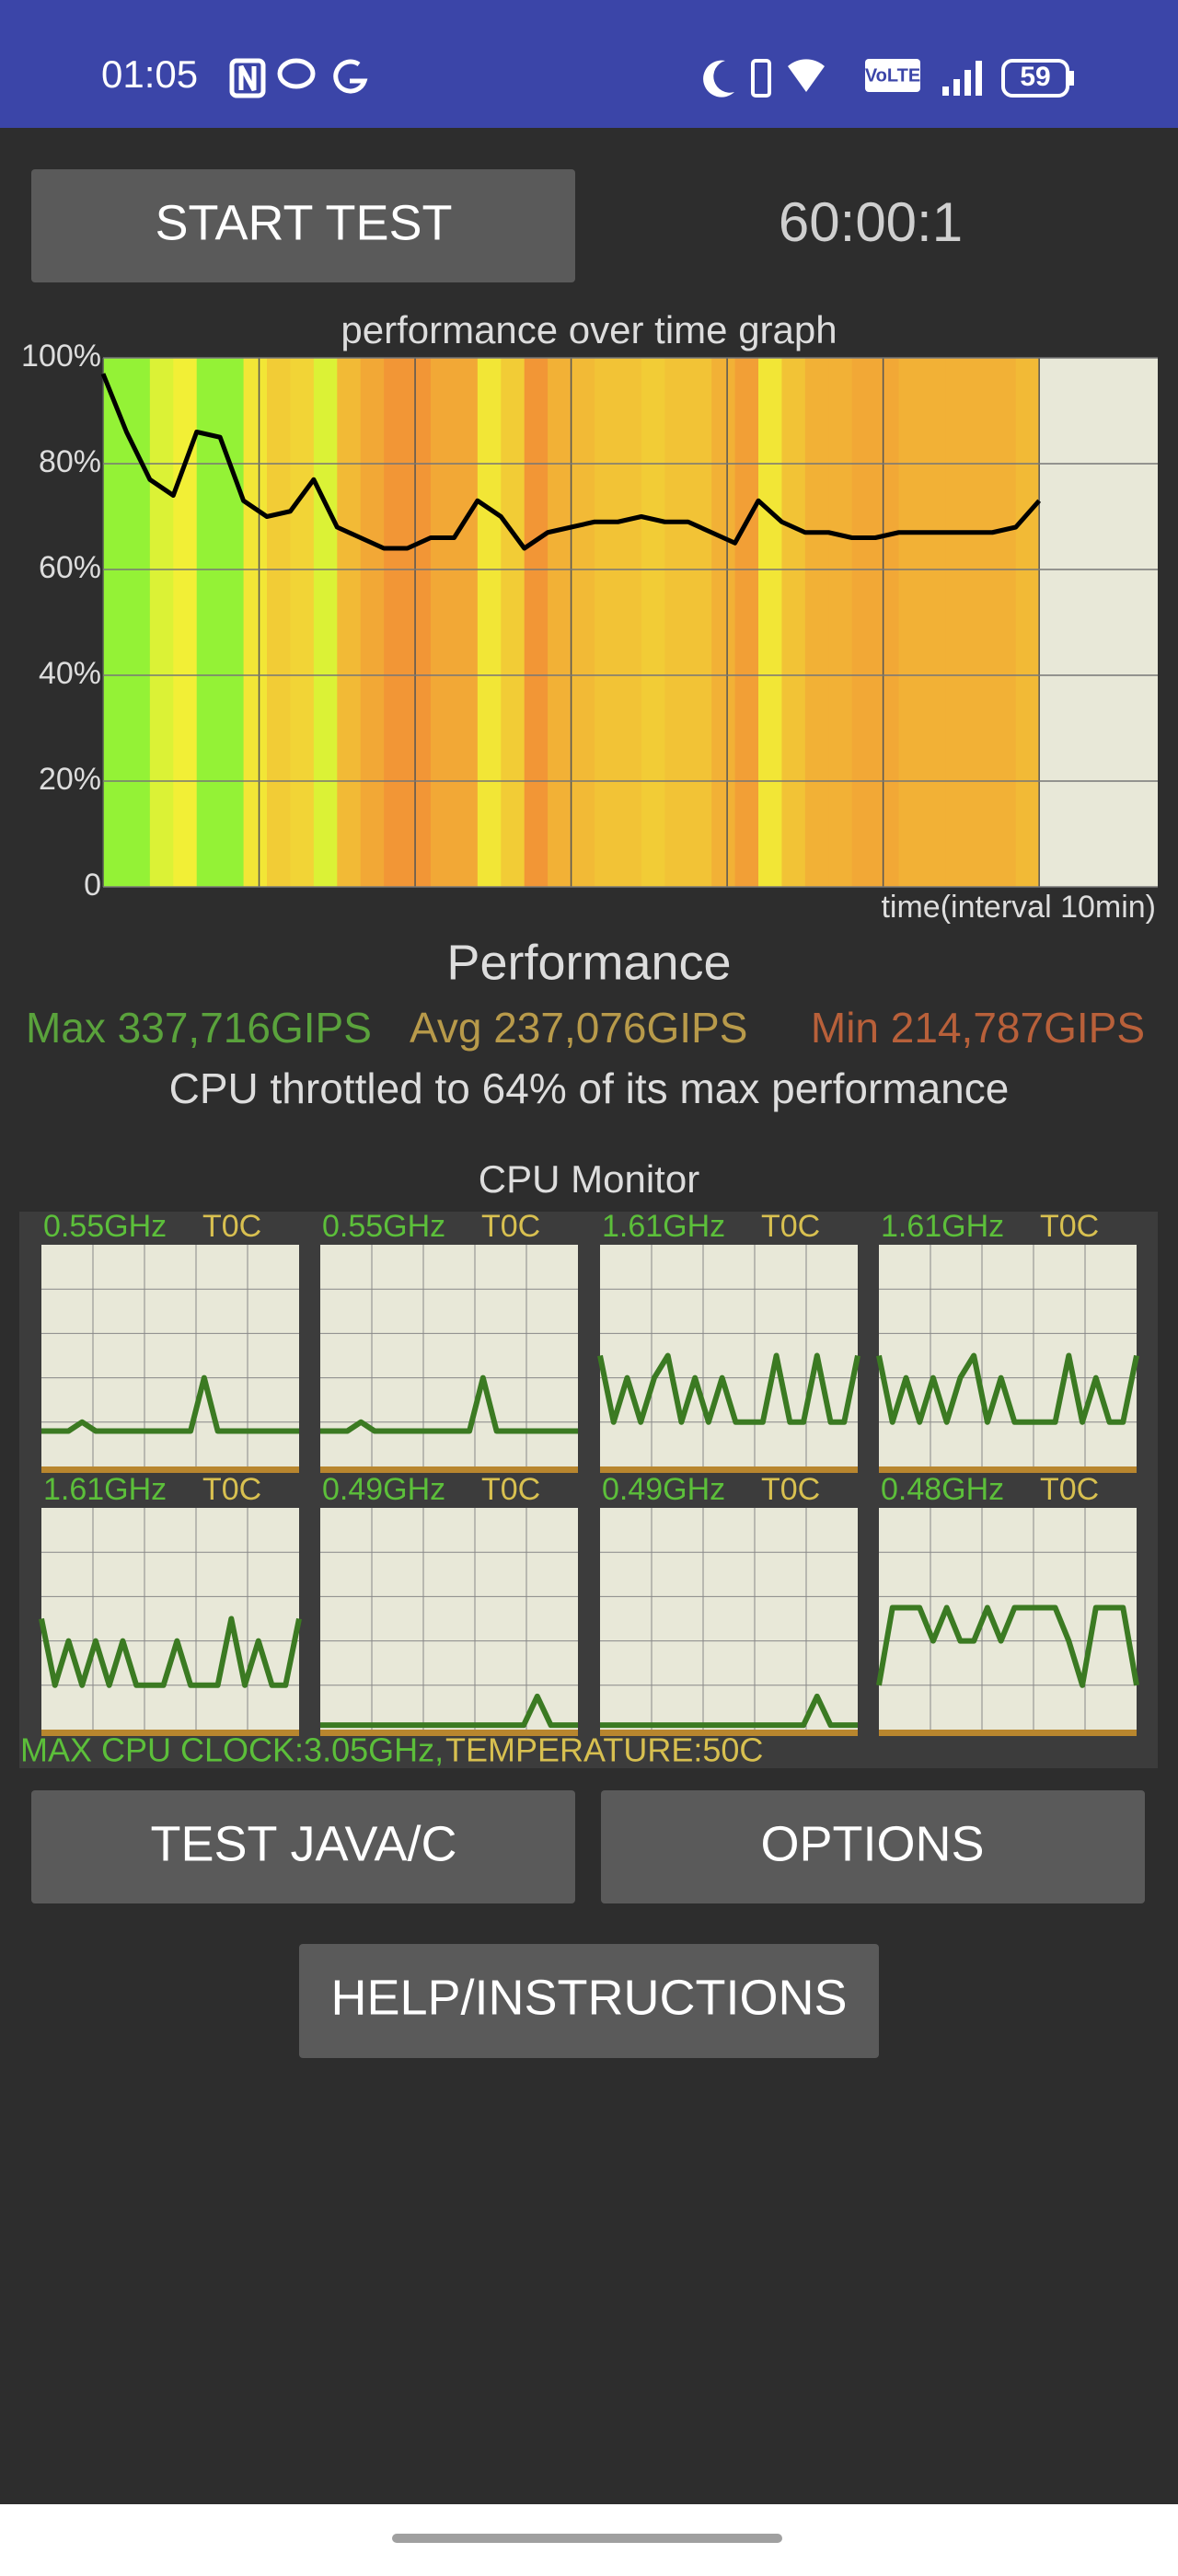 This screenshot has height=2576, width=1178. What do you see at coordinates (588, 962) in the screenshot?
I see `performance-heading: Performance` at bounding box center [588, 962].